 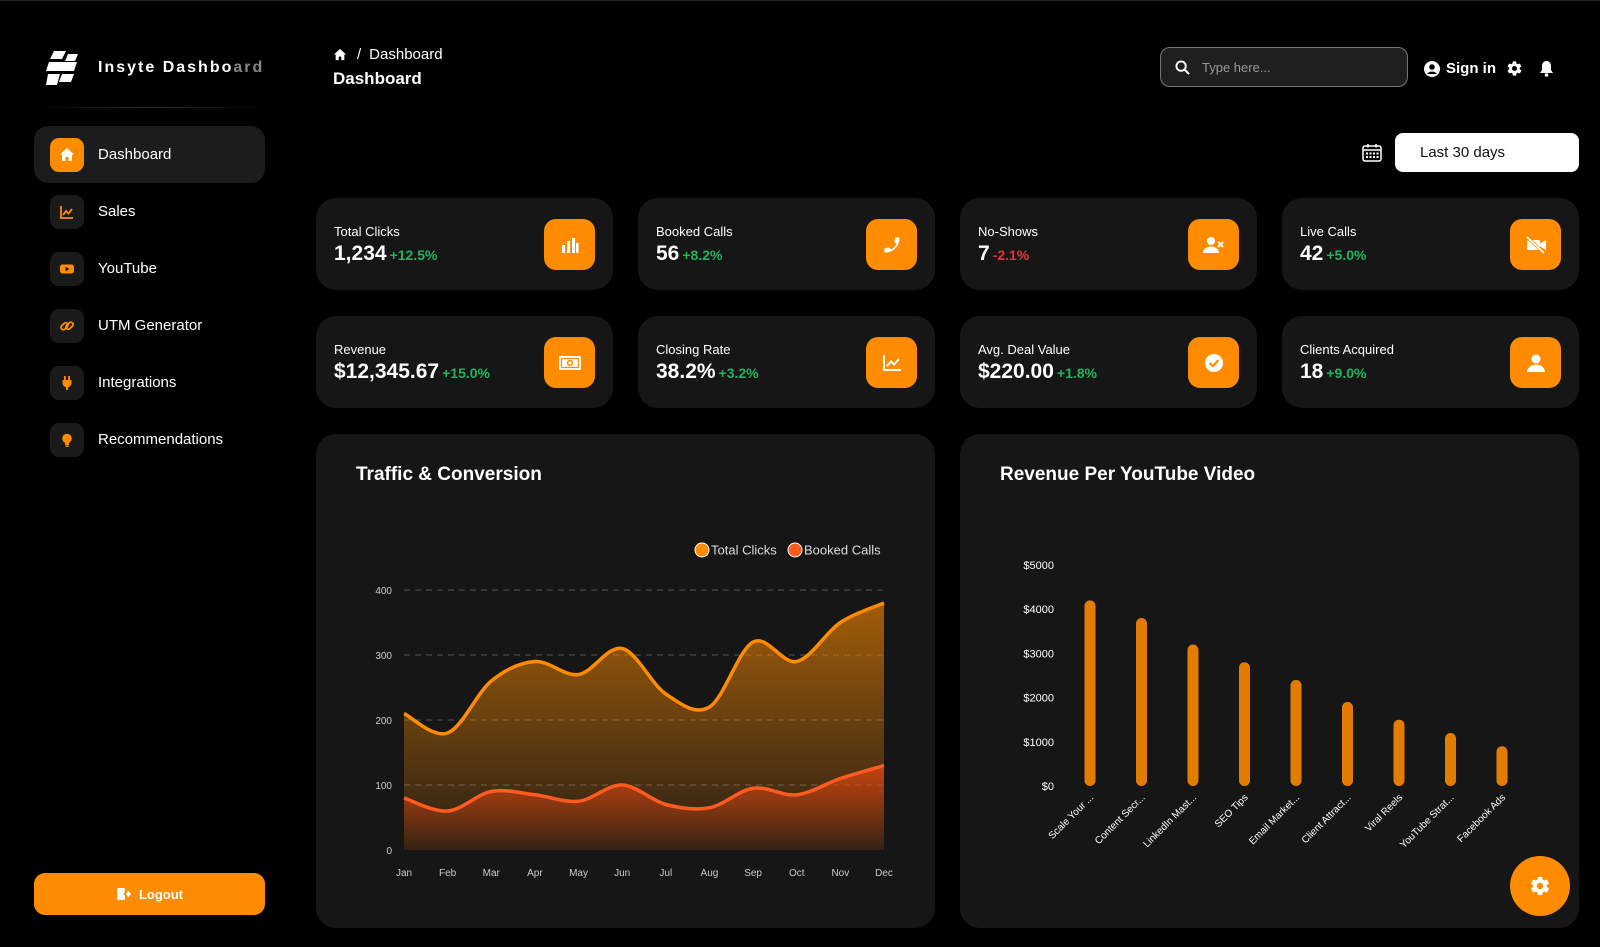 I want to click on calendar-icon, so click(x=1372, y=152).